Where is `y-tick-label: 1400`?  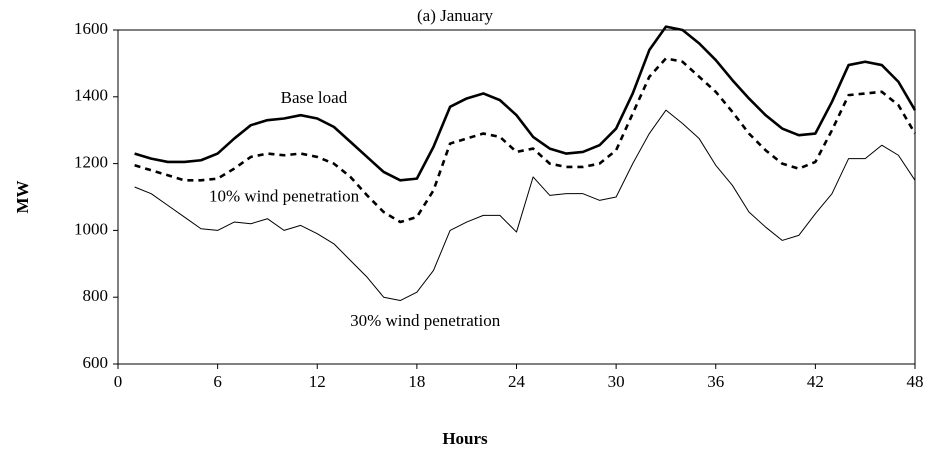
y-tick-label: 1400 is located at coordinates (91, 95).